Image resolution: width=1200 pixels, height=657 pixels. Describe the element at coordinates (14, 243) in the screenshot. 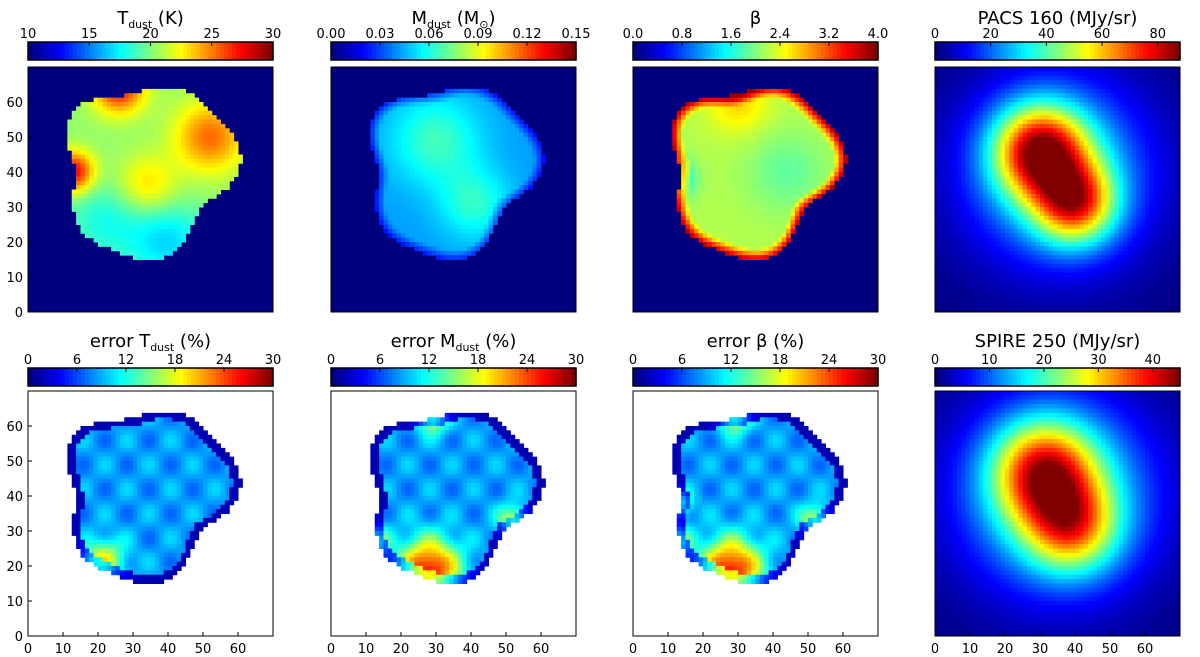

I see `y-tick-label: 20` at that location.